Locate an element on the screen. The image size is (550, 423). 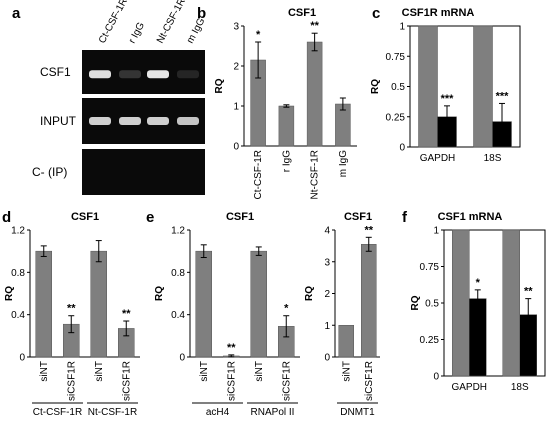
x-group-label: Nt-CSF-1R is located at coordinates (112, 412).